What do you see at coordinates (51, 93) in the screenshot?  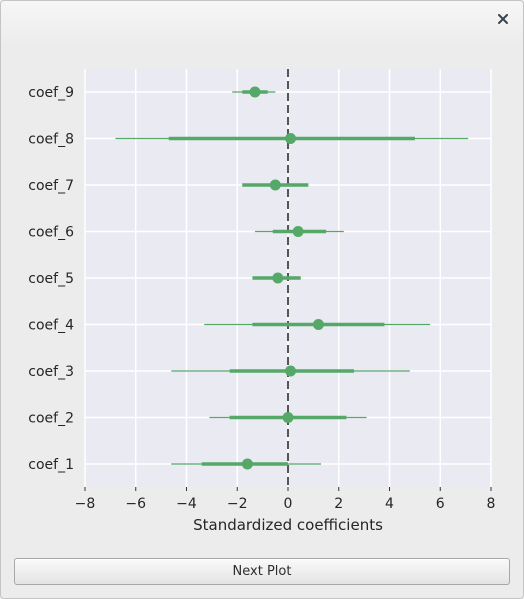 I see `y-tick-label-coef_9: coef_9` at bounding box center [51, 93].